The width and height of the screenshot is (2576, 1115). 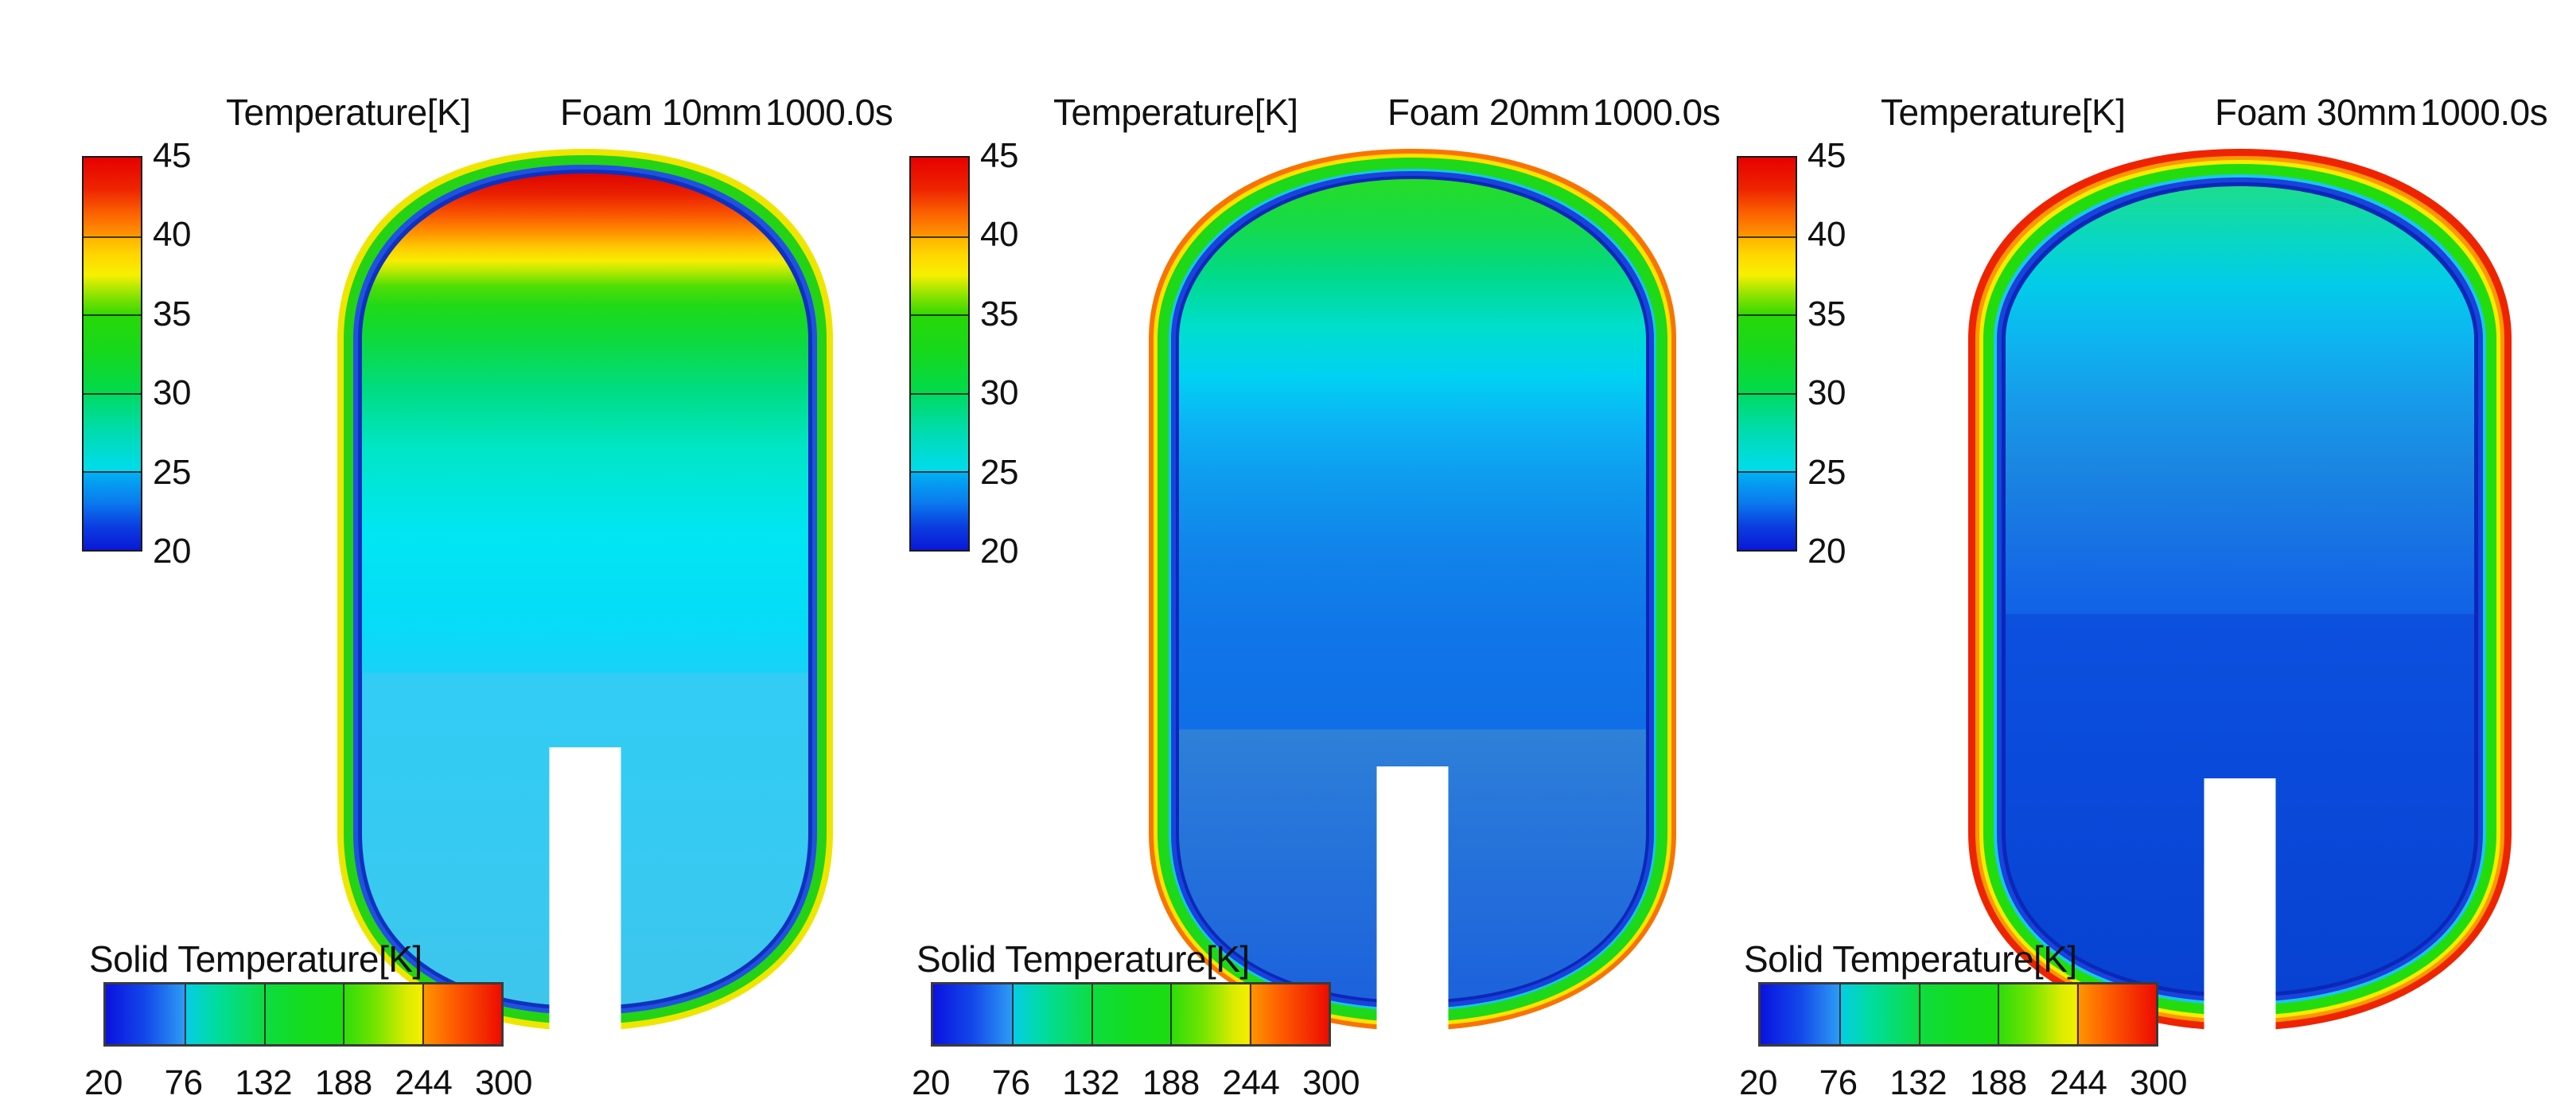 I want to click on panel-title-foam: Foam 30mm, so click(x=2316, y=112).